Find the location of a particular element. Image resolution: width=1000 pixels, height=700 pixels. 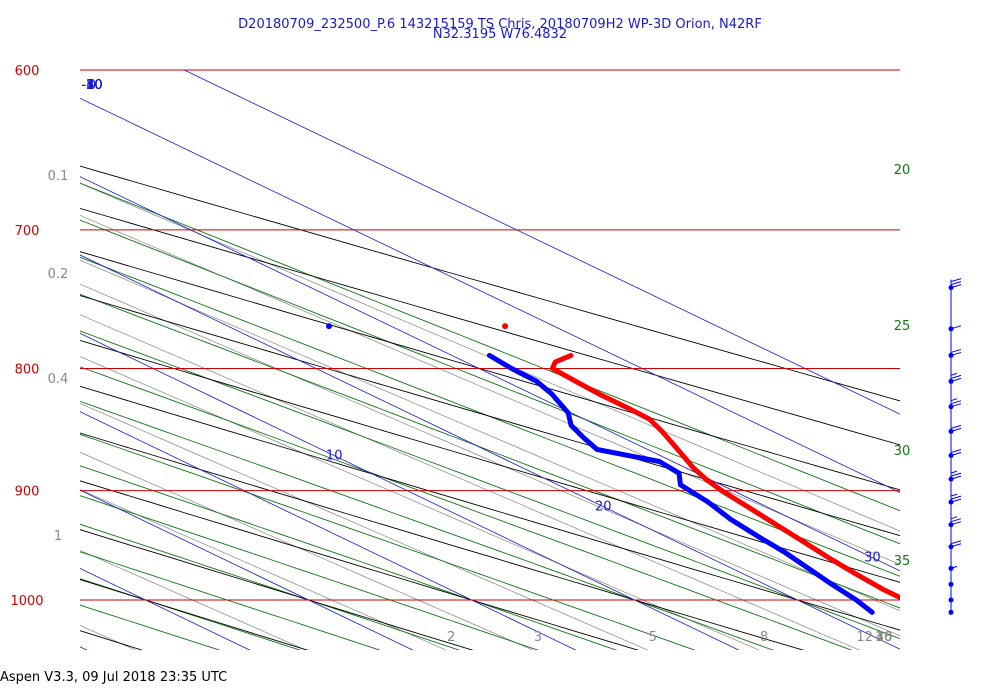

isobar-label-1000: 1000 is located at coordinates (26, 601).